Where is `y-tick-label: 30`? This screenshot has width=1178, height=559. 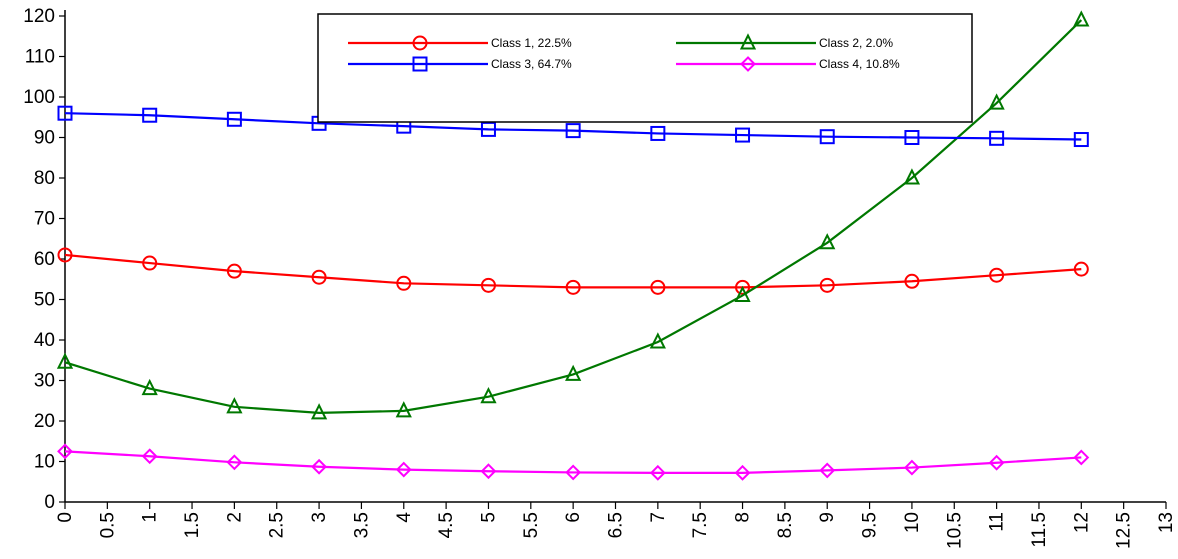 y-tick-label: 30 is located at coordinates (44, 381).